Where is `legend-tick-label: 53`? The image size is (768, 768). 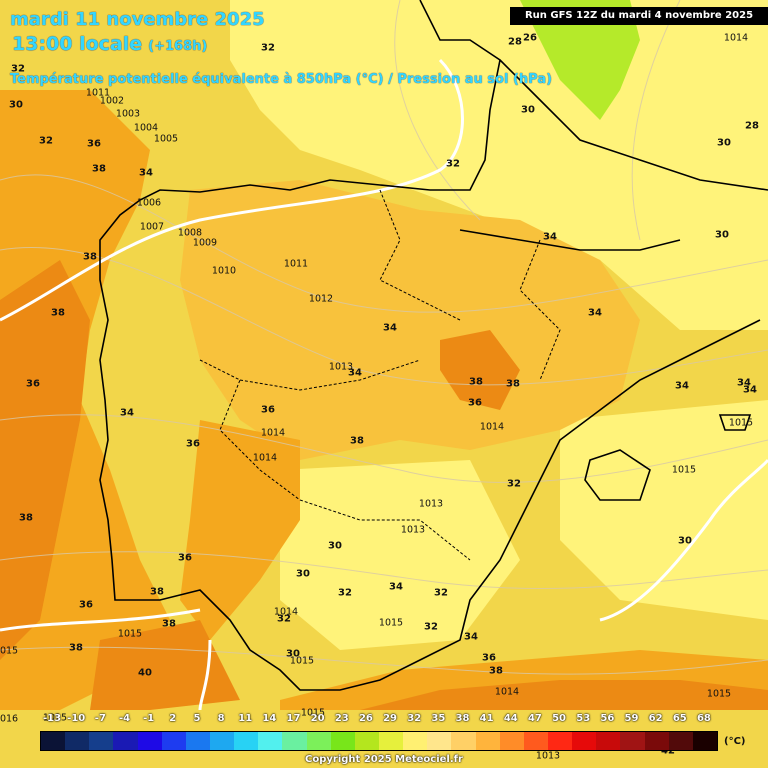
legend-tick-label: 53 is located at coordinates (583, 718).